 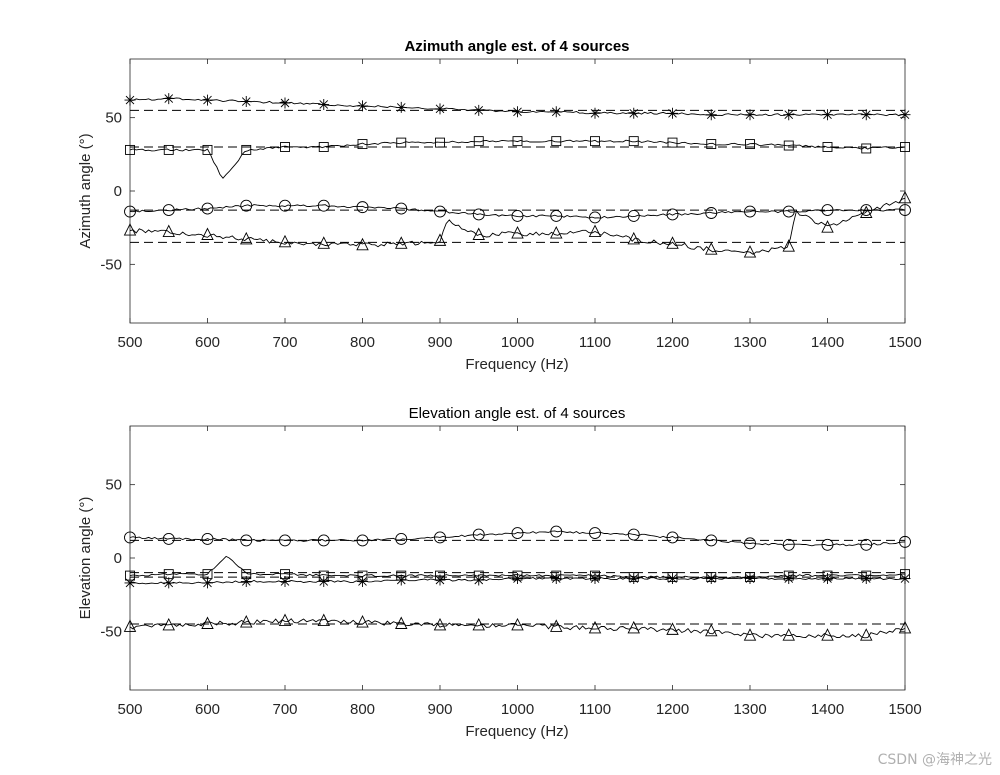 I want to click on x-tick-label: 1000, so click(x=517, y=709).